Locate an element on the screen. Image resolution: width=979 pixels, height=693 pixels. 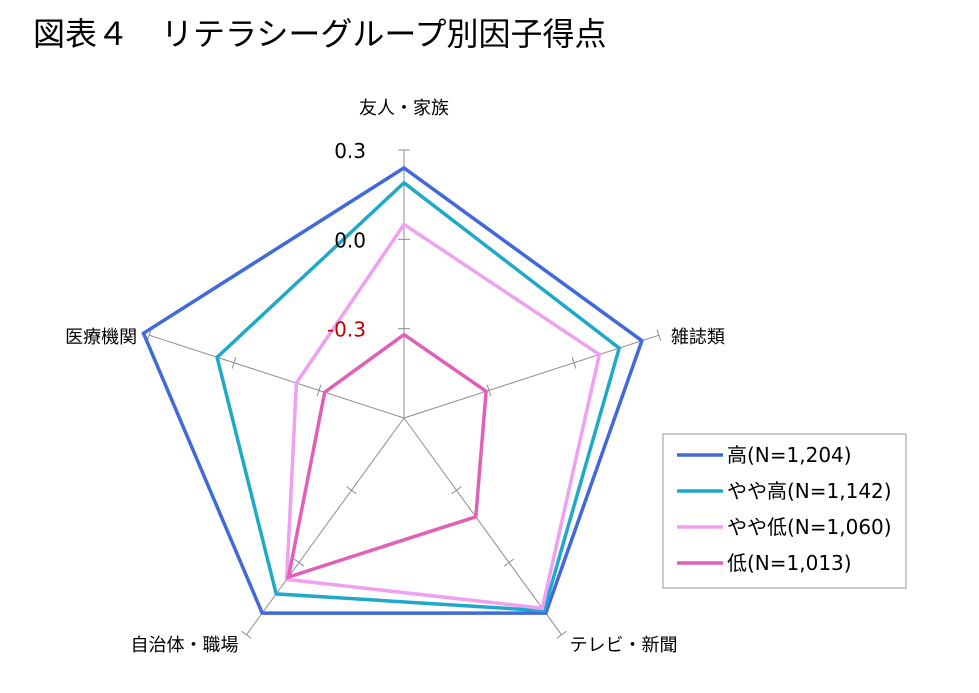
axis-label: 雑誌類 is located at coordinates (698, 337).